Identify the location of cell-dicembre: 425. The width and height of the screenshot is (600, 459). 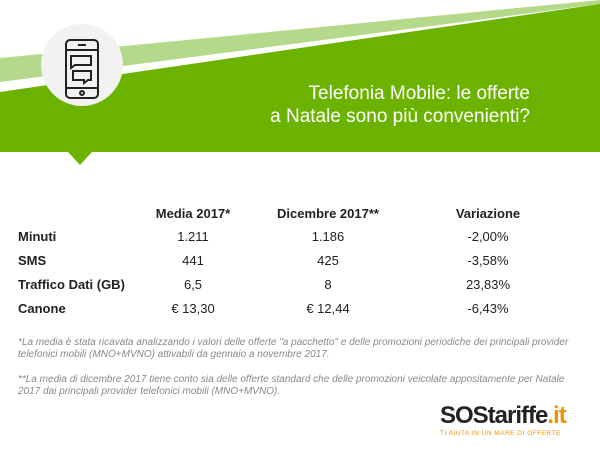
(328, 260).